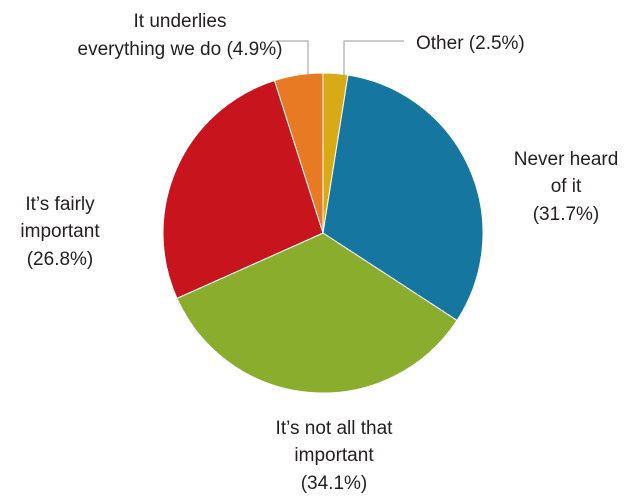 Image resolution: width=628 pixels, height=502 pixels. What do you see at coordinates (334, 455) in the screenshot?
I see `slice-label-2-line-1: important` at bounding box center [334, 455].